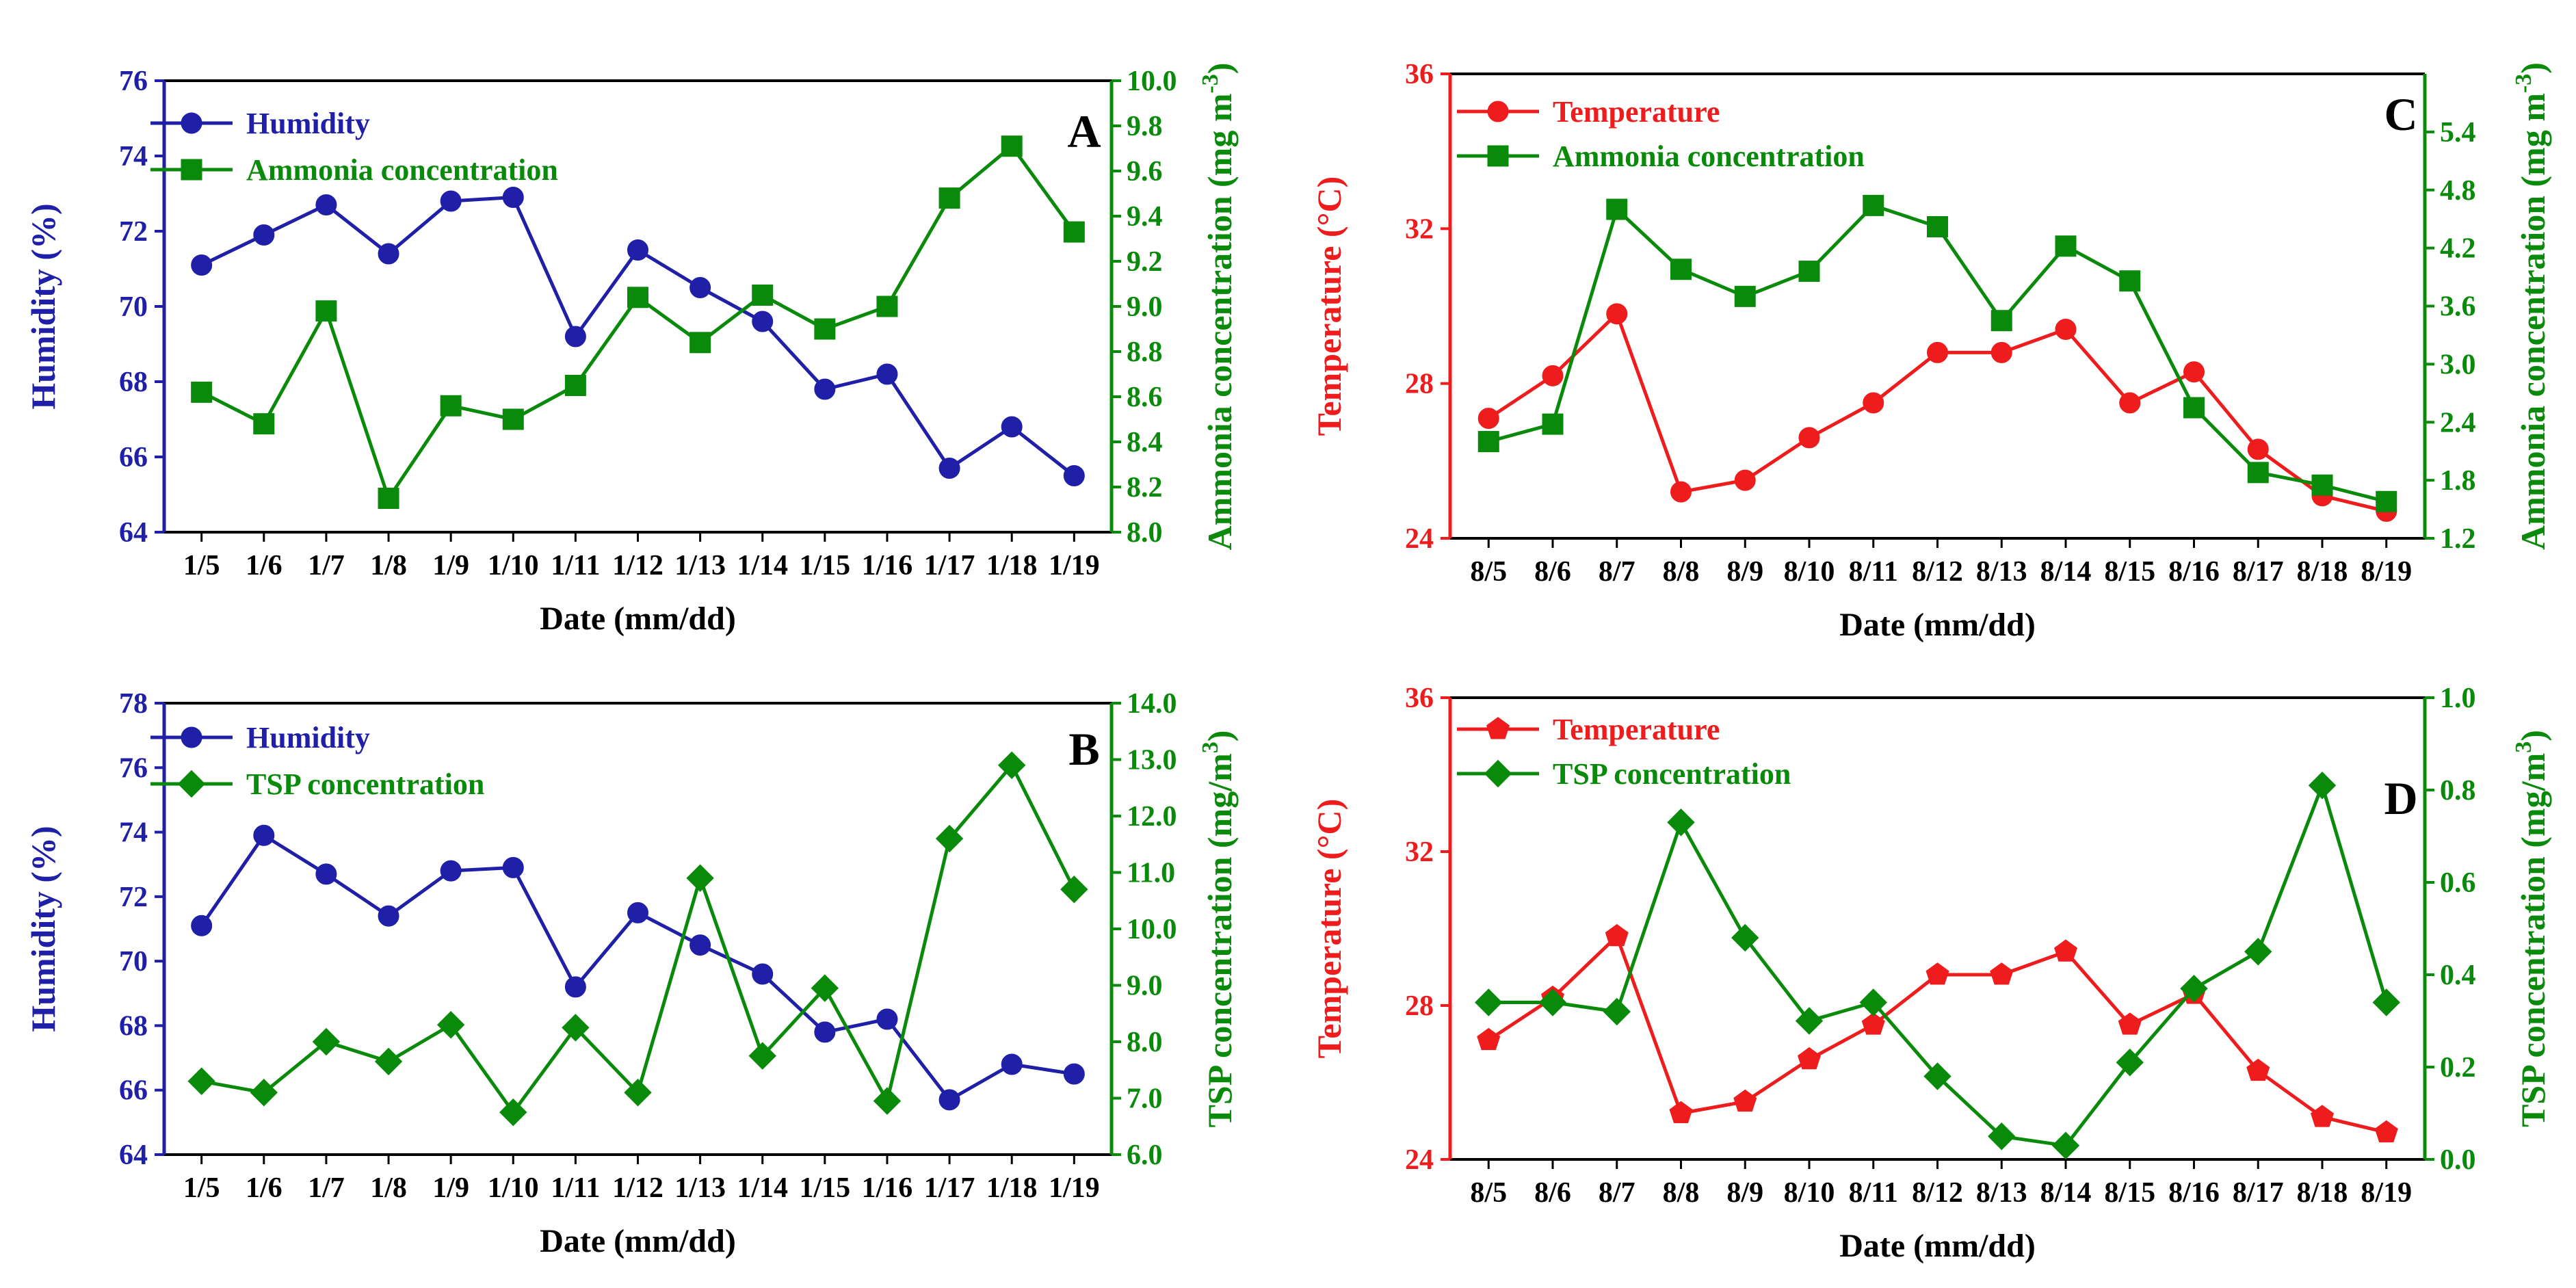 The height and width of the screenshot is (1288, 2576). Describe the element at coordinates (2129, 572) in the screenshot. I see `x-tick-label: 8/15` at that location.